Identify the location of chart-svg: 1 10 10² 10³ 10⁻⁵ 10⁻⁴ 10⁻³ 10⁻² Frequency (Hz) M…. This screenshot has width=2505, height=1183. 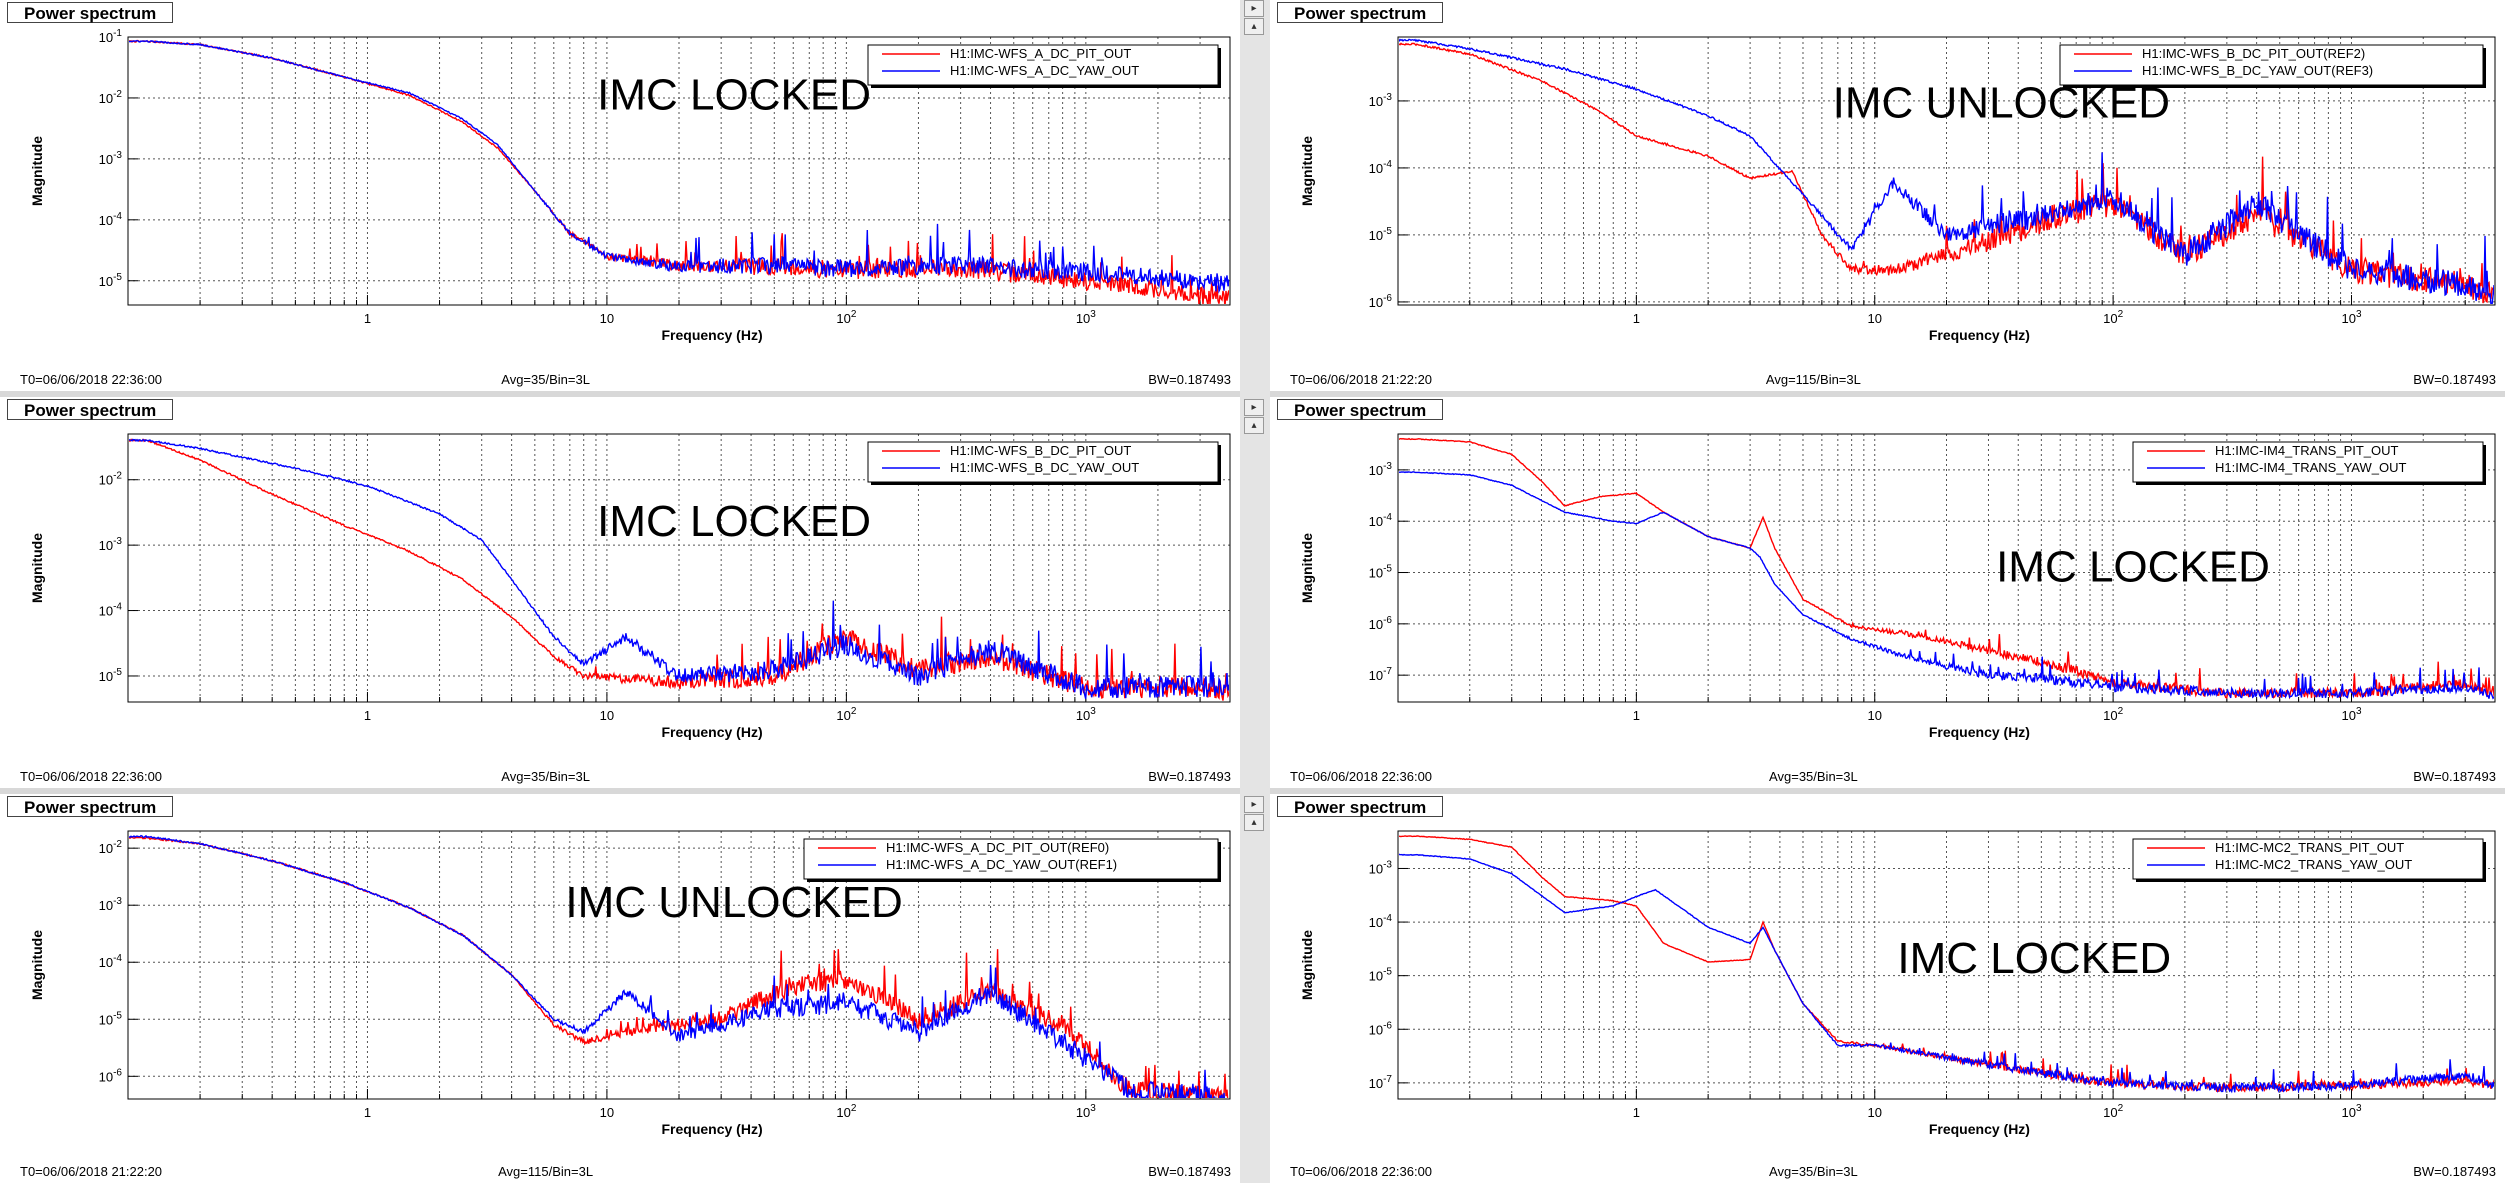
(630, 586).